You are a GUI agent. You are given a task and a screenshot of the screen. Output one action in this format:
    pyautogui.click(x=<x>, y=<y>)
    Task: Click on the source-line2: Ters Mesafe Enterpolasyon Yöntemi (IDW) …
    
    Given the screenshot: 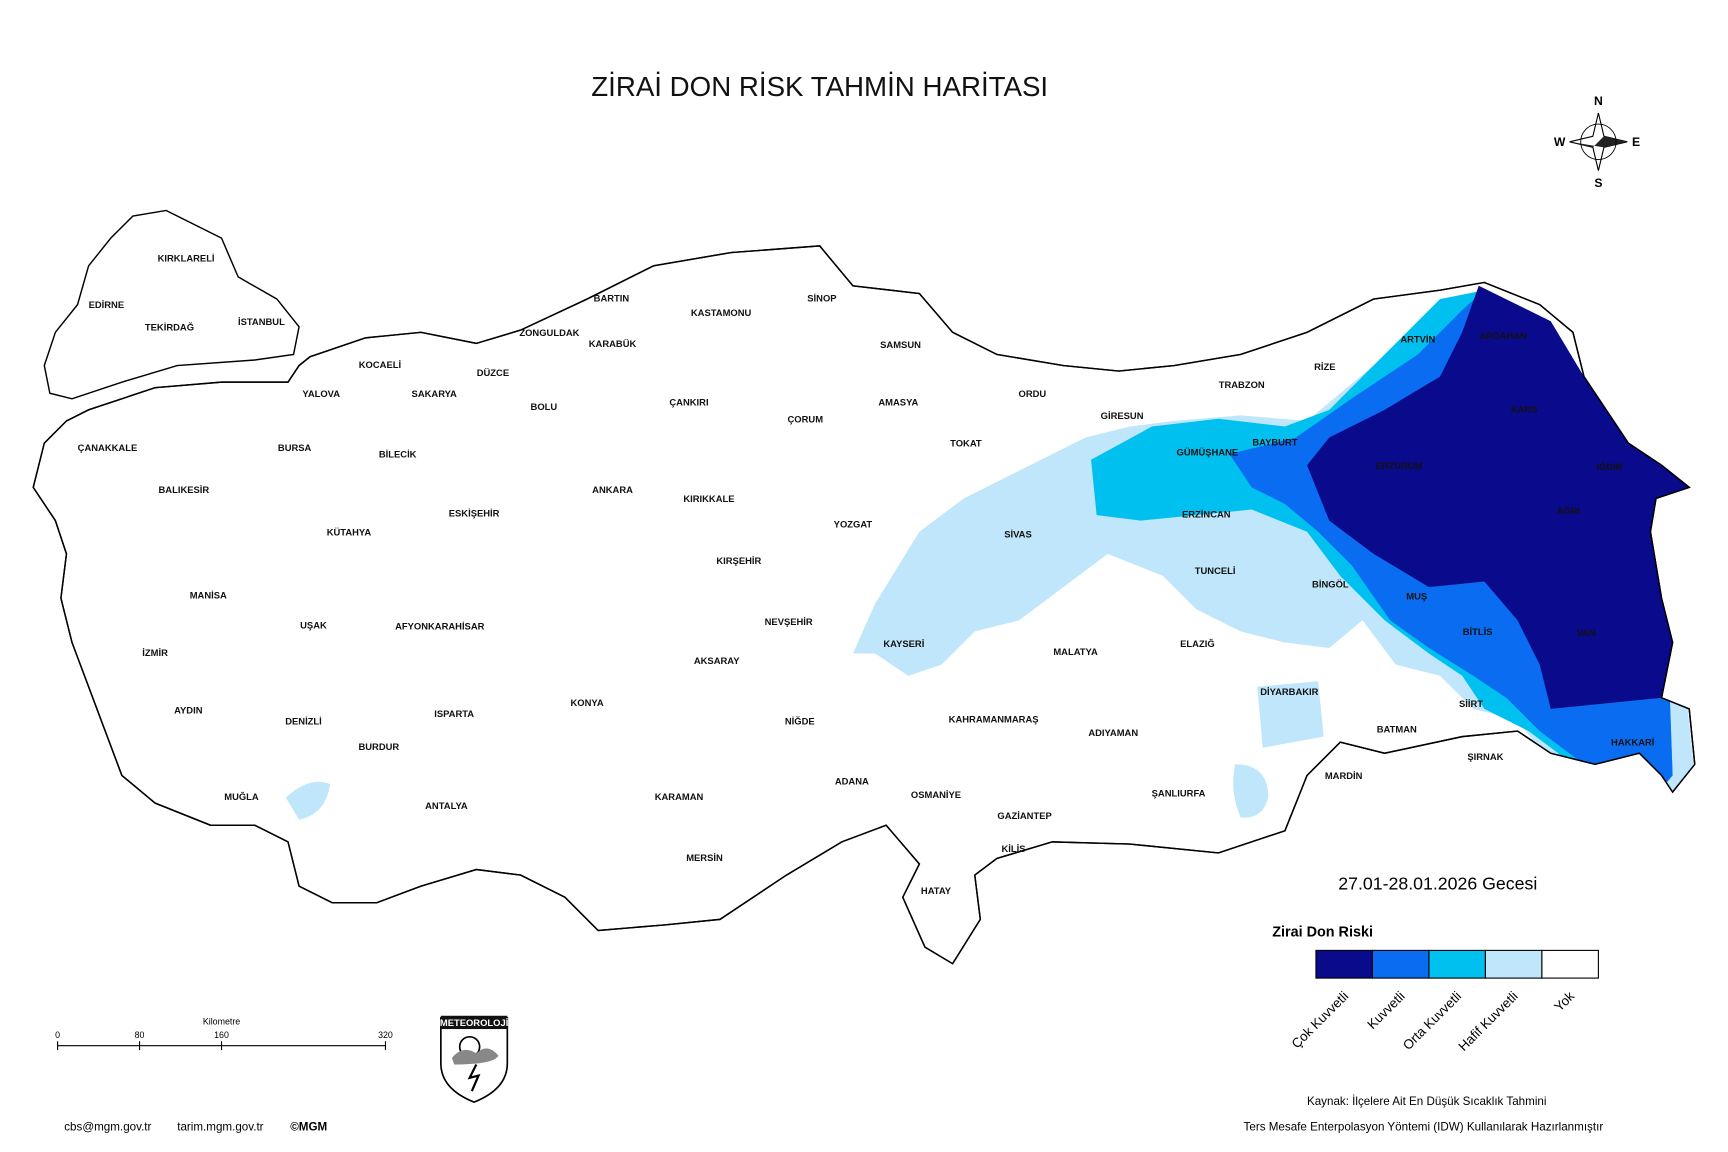 What is the action you would take?
    pyautogui.click(x=1424, y=1127)
    